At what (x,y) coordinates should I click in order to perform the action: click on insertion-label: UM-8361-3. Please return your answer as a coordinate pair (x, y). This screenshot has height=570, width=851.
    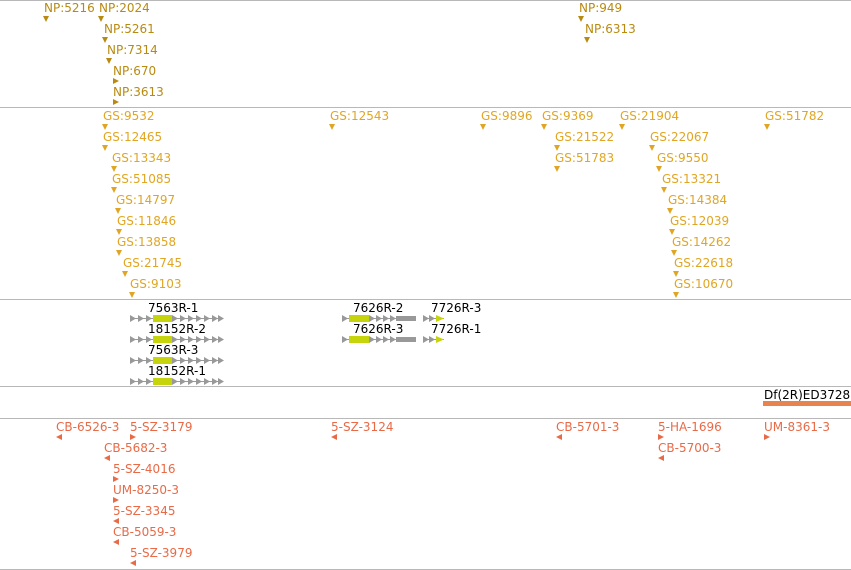
    Looking at the image, I should click on (797, 427).